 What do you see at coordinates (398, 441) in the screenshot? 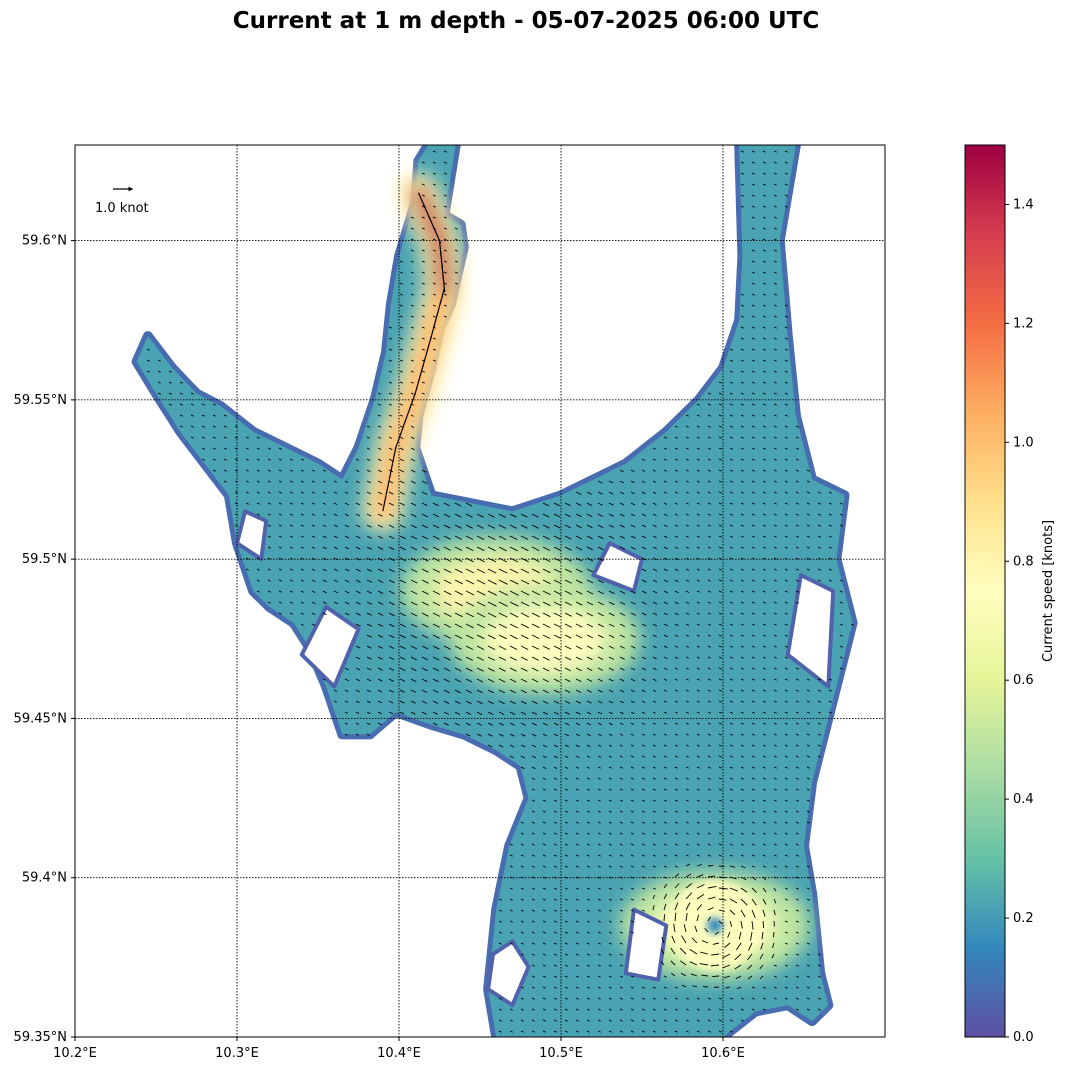
I see `jet-arrow` at bounding box center [398, 441].